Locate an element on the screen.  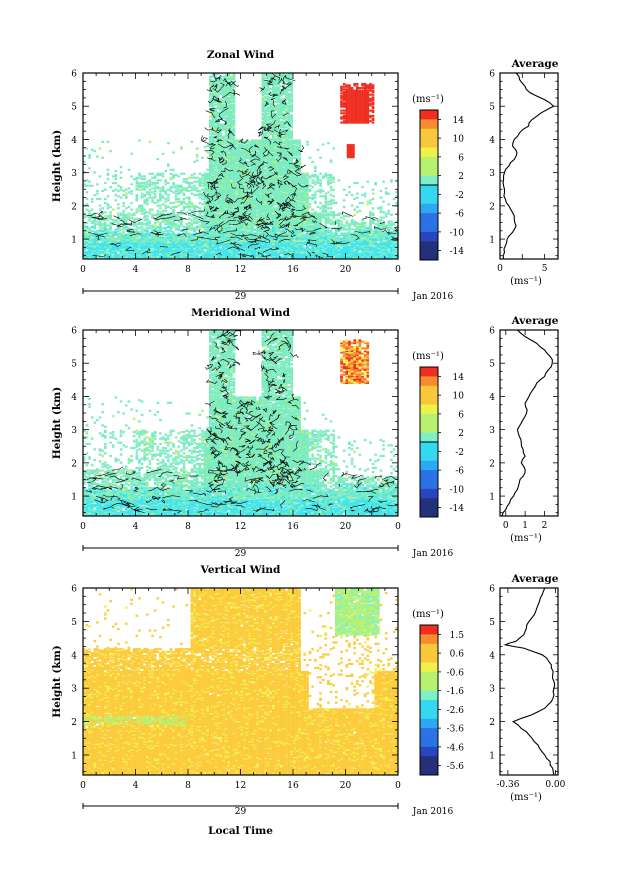
y-tick-label: 5 is located at coordinates (74, 108).